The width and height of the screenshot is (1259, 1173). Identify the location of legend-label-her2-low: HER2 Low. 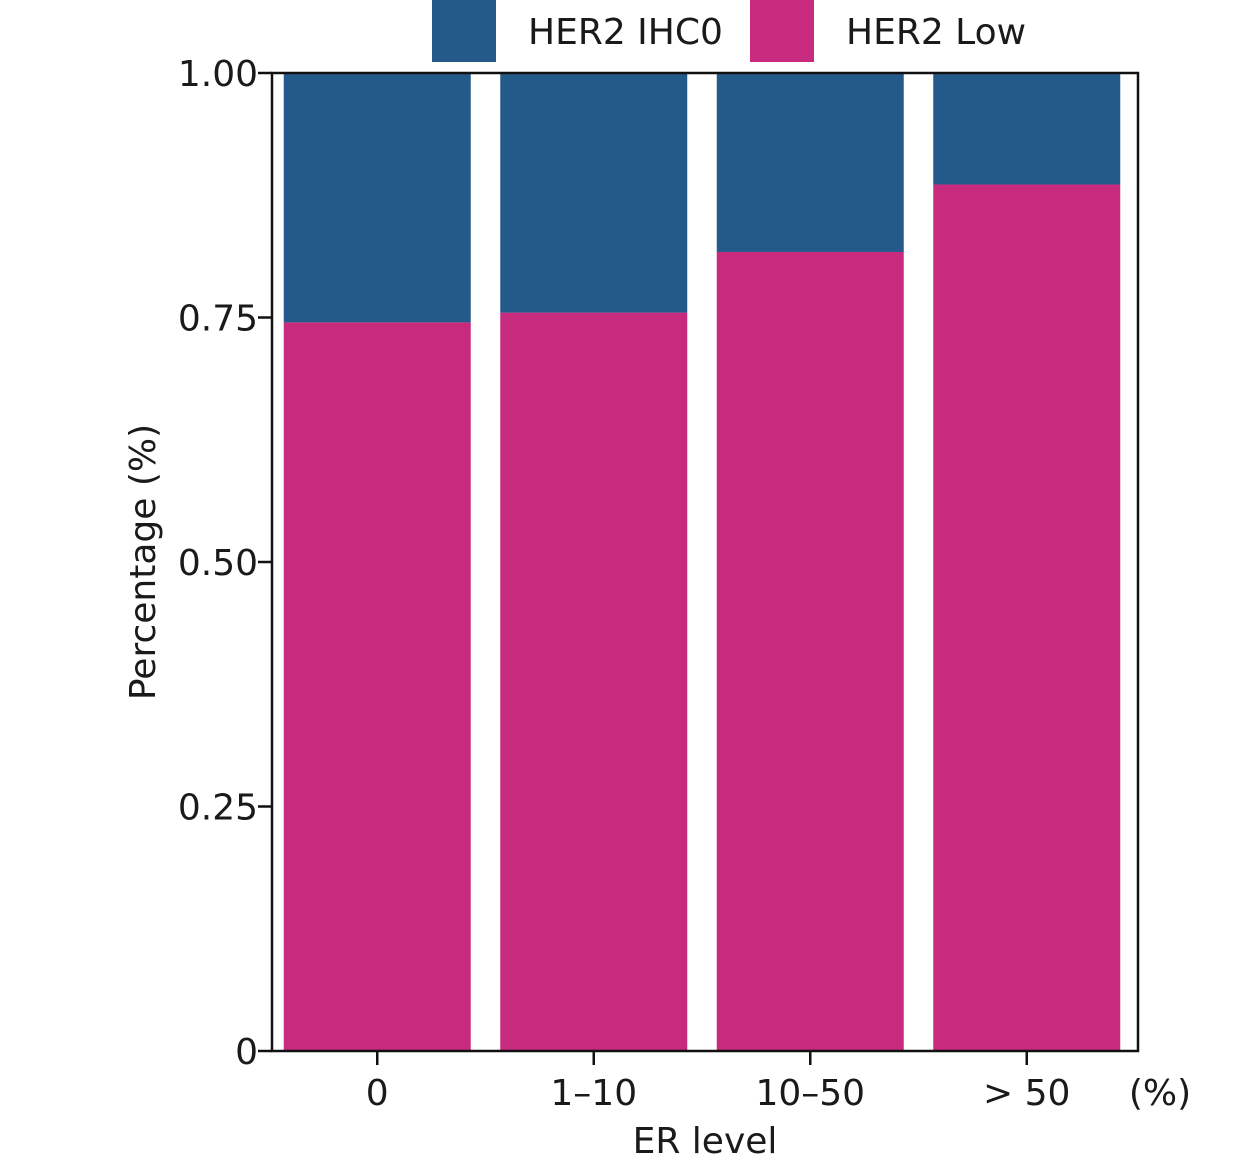
(936, 32).